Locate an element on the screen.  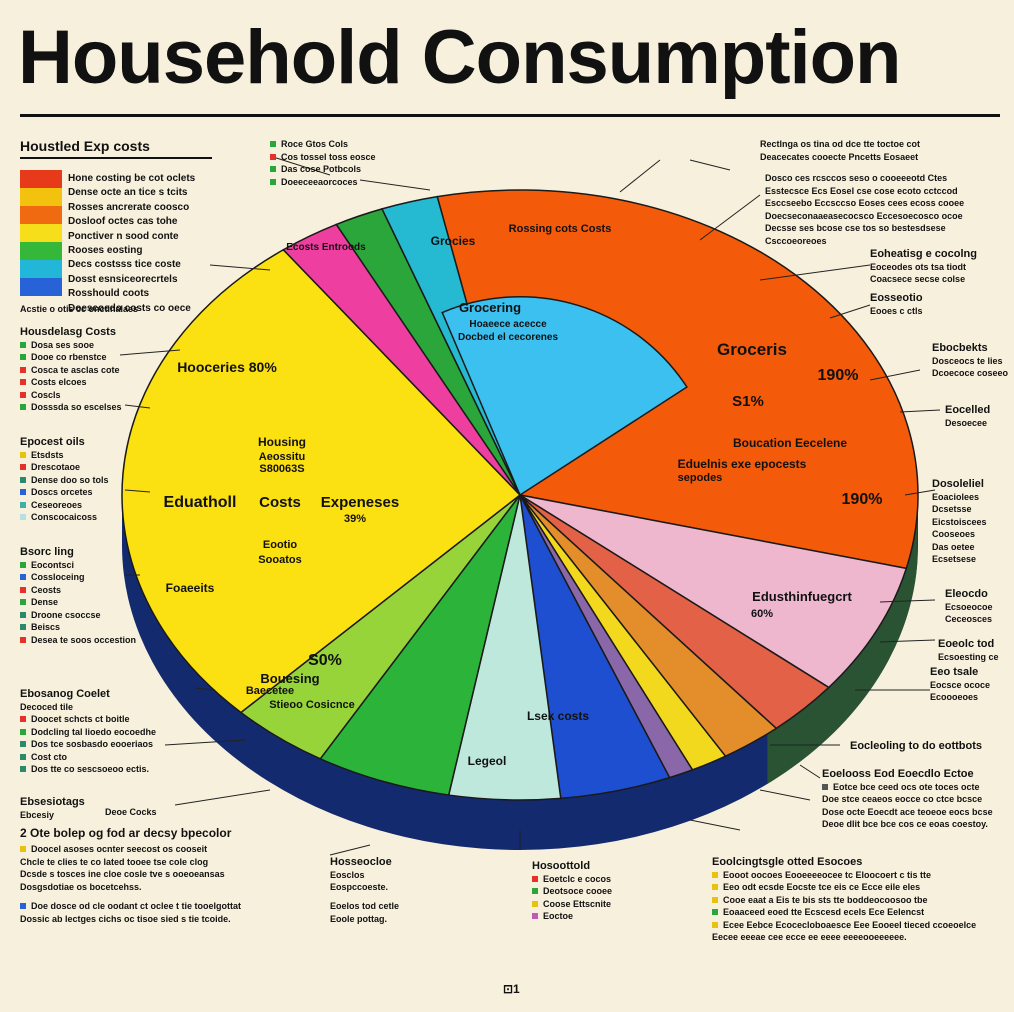
note-block: Ebsesiotags Ebcesiy is located at coordinates (52, 808).